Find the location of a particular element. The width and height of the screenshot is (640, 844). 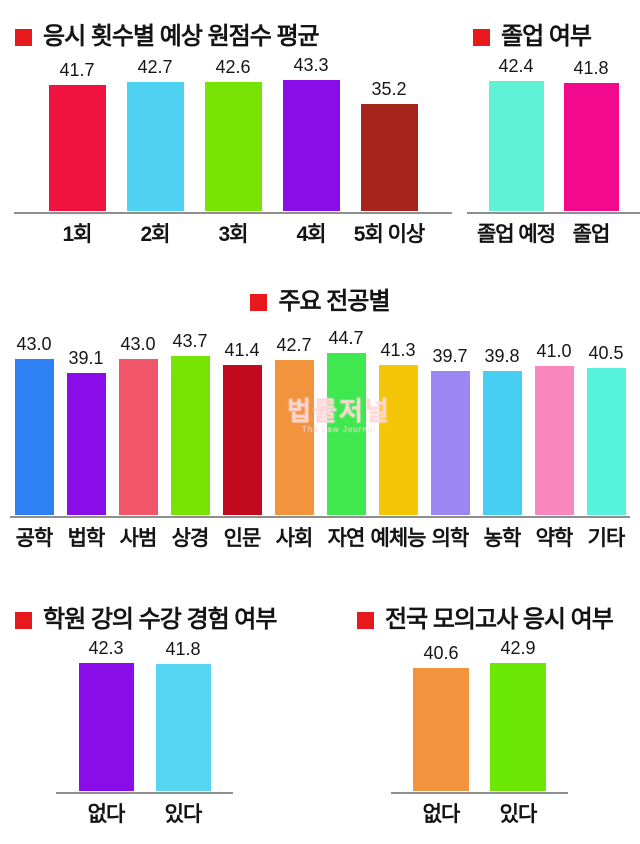

chart-national-mock-exam-taken: 전국 모의고사 응시 여부 40.6 없다 42.9 있다 is located at coordinates (480, 718).